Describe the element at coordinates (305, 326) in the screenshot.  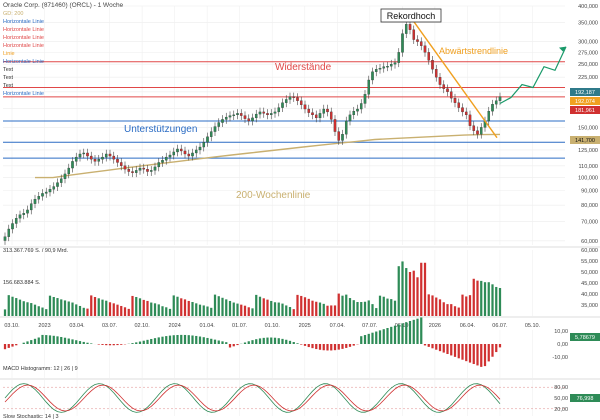
I see `x-tick-label: 2025` at that location.